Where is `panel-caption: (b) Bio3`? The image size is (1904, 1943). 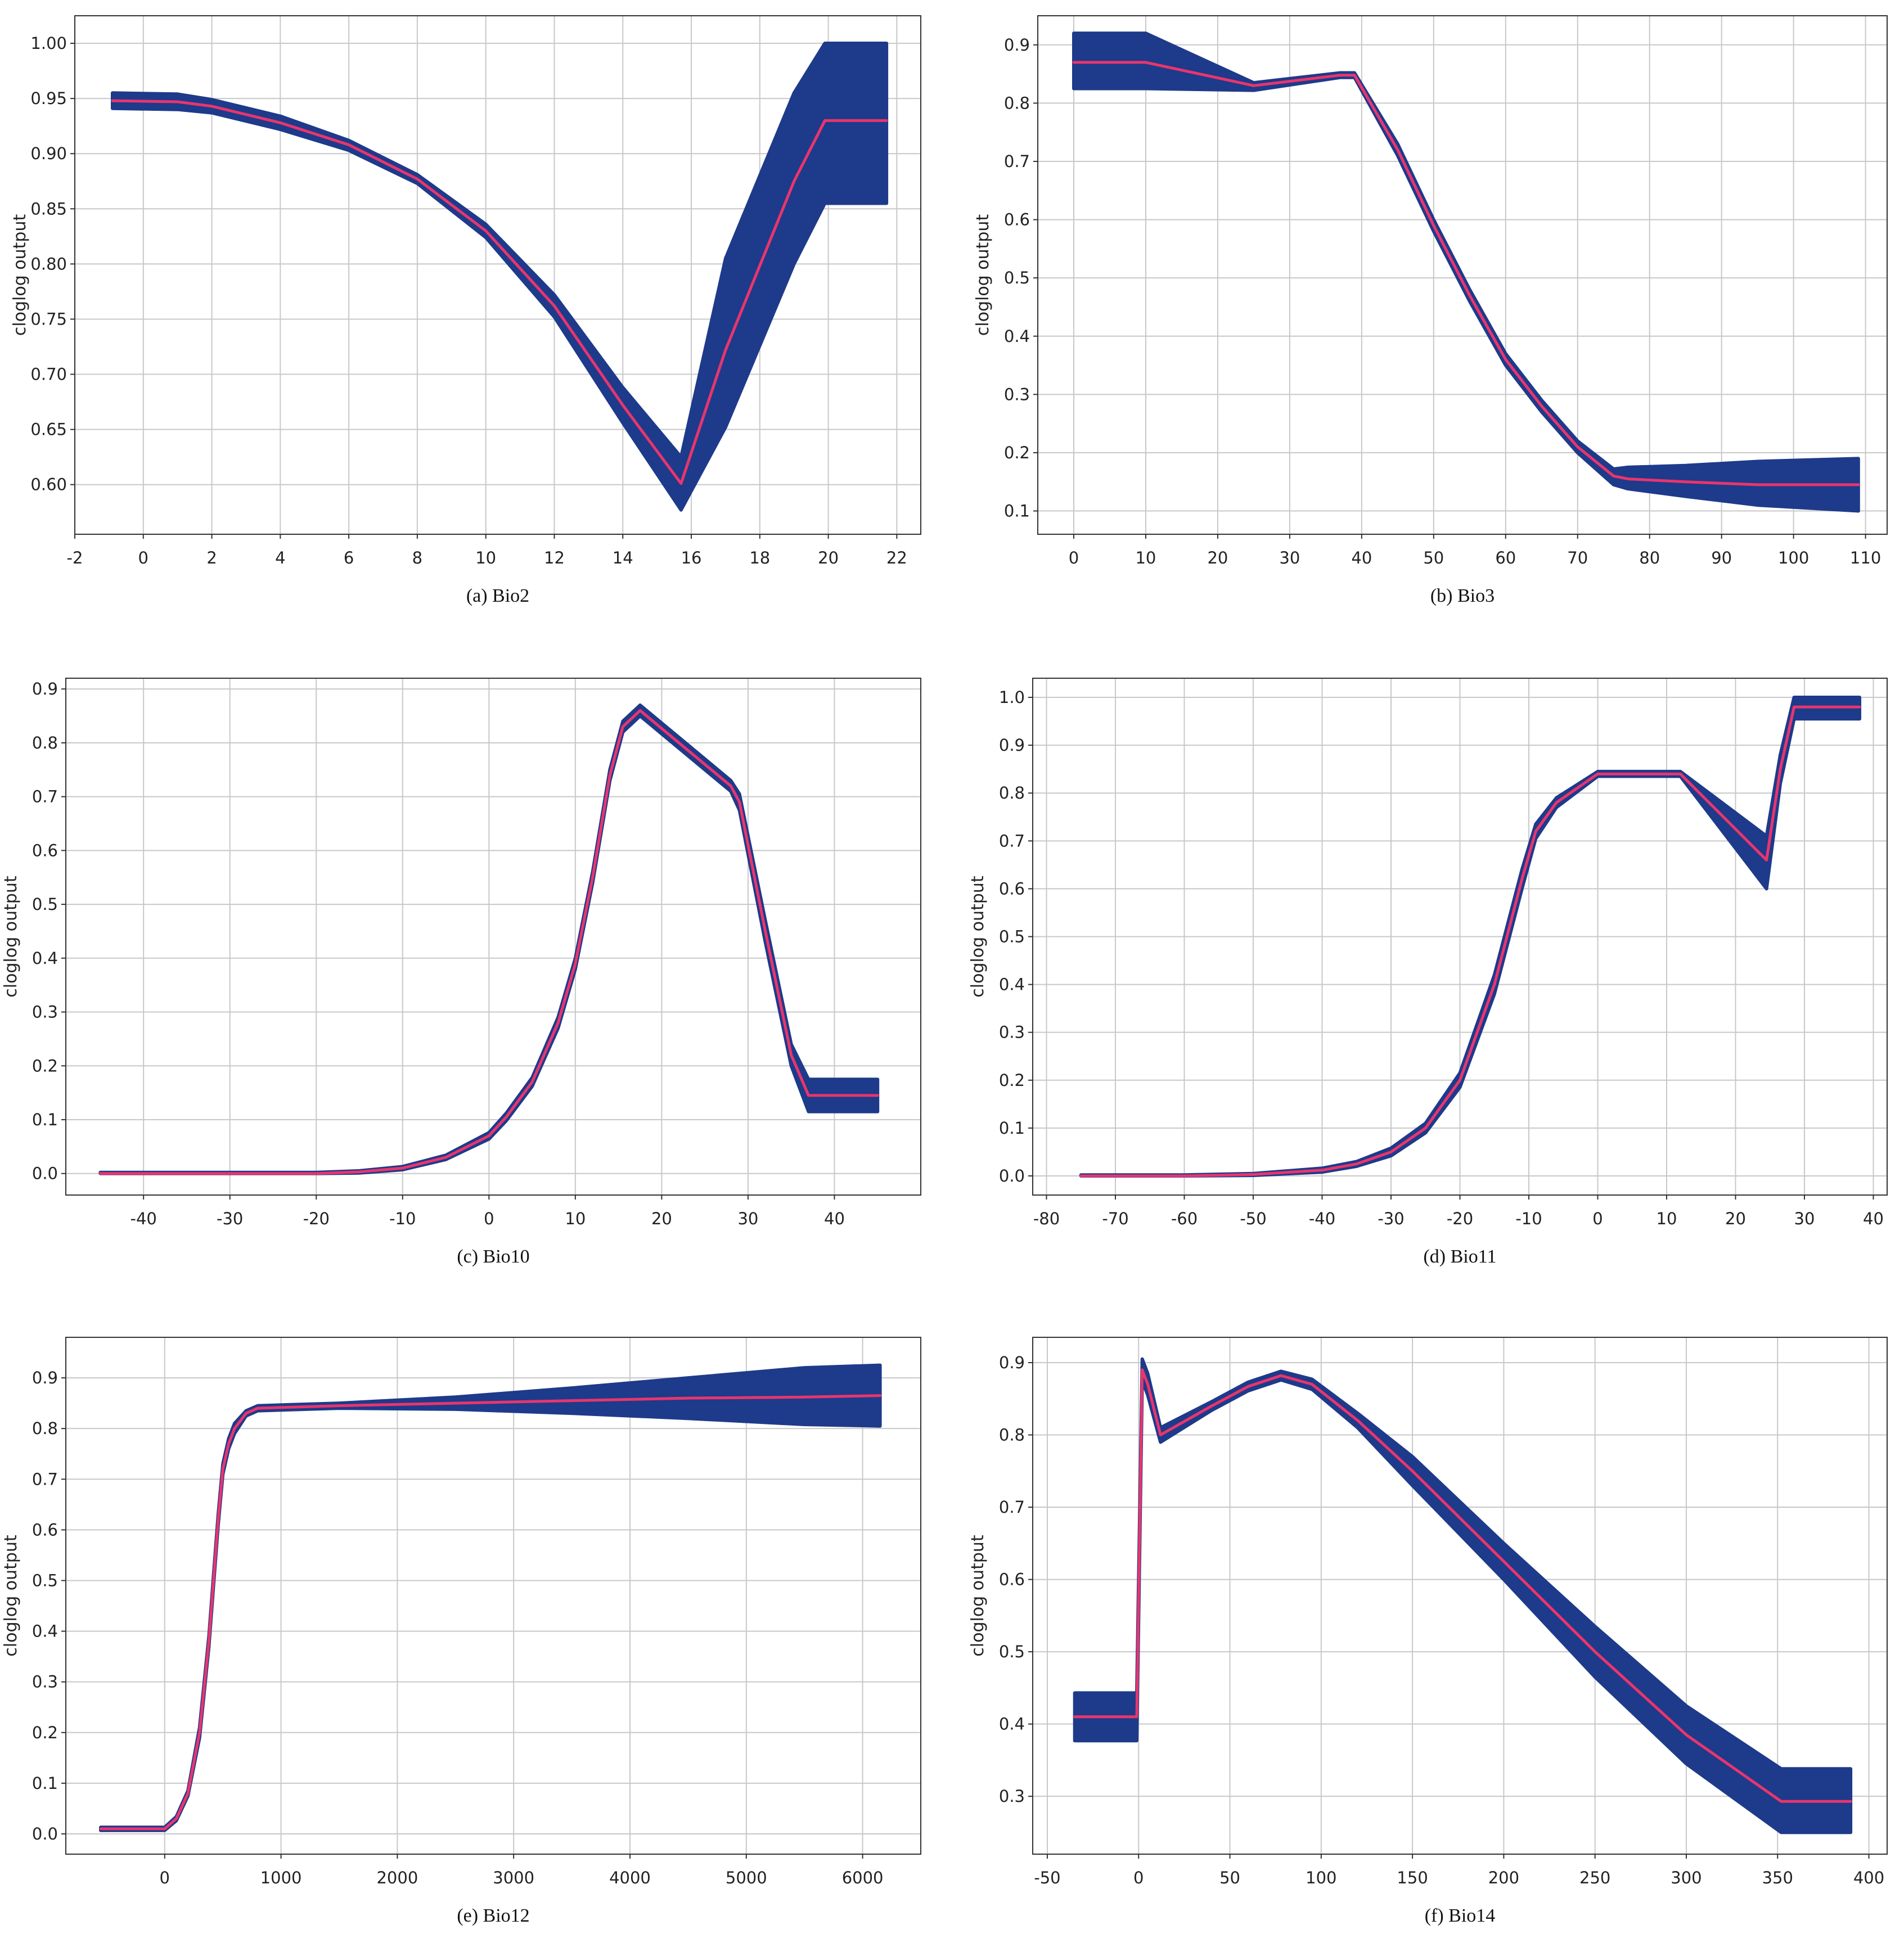 panel-caption: (b) Bio3 is located at coordinates (1462, 596).